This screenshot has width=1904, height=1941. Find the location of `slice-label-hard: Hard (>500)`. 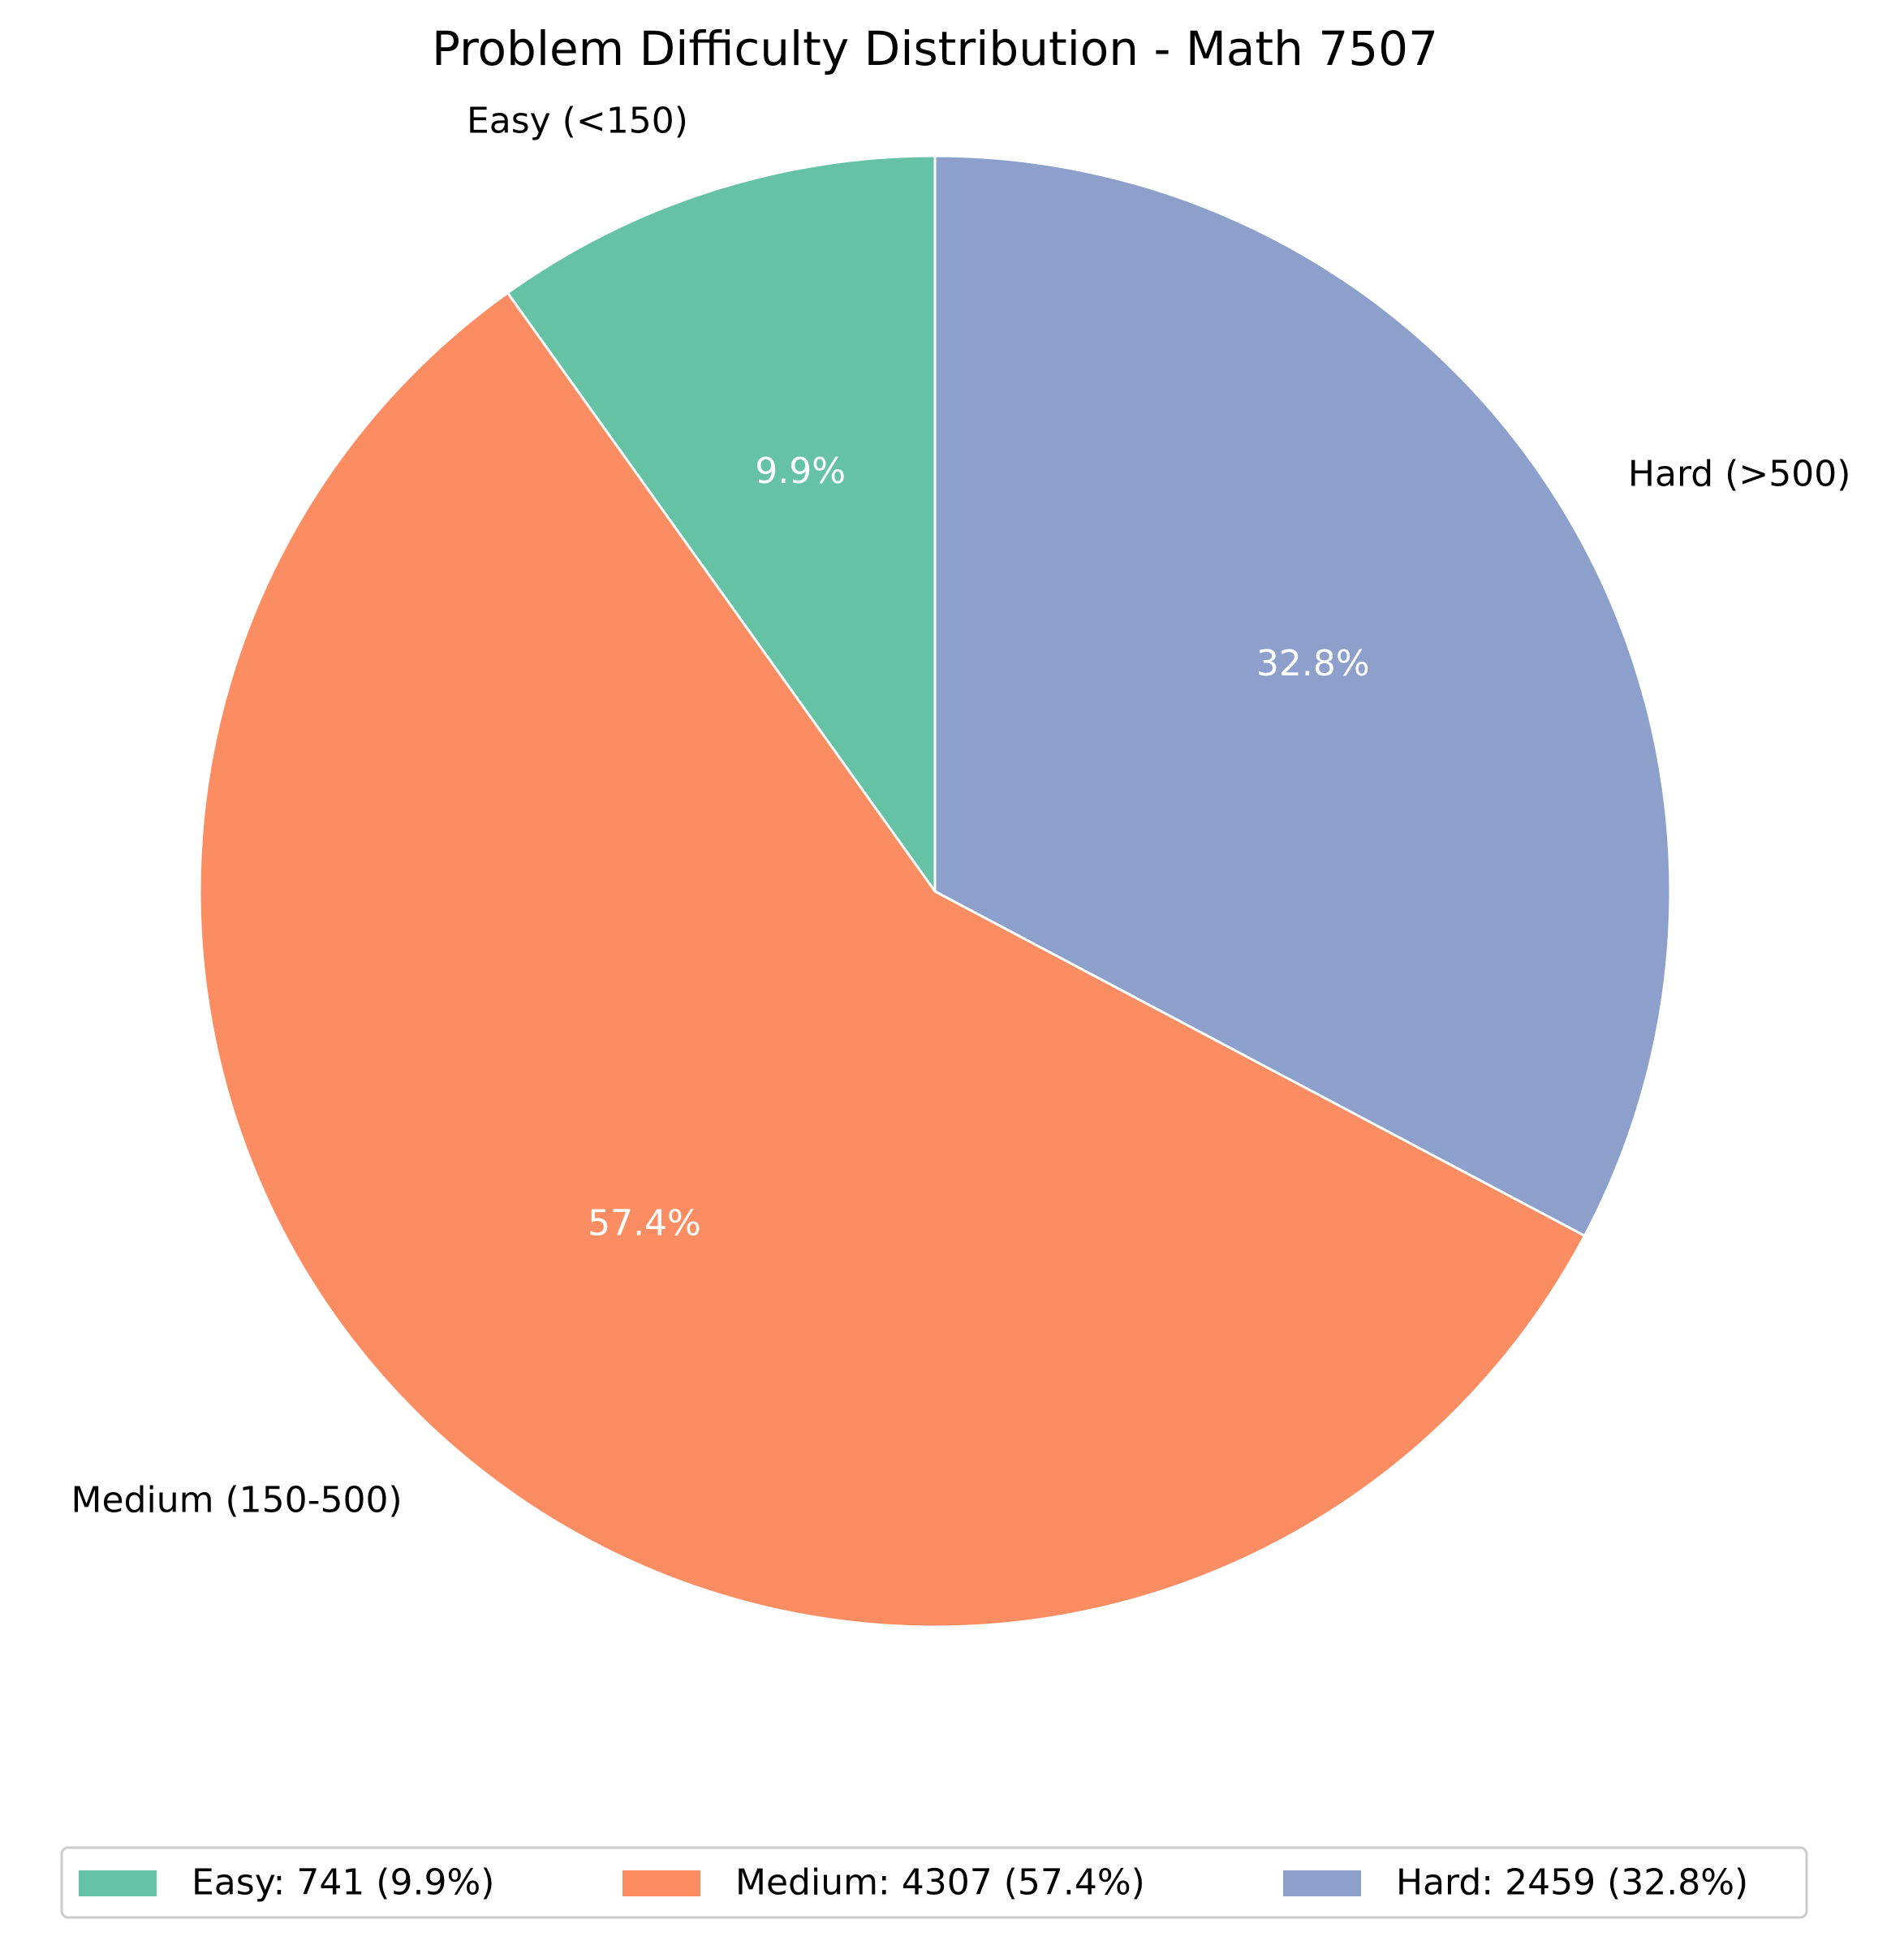

slice-label-hard: Hard (>500) is located at coordinates (1739, 474).